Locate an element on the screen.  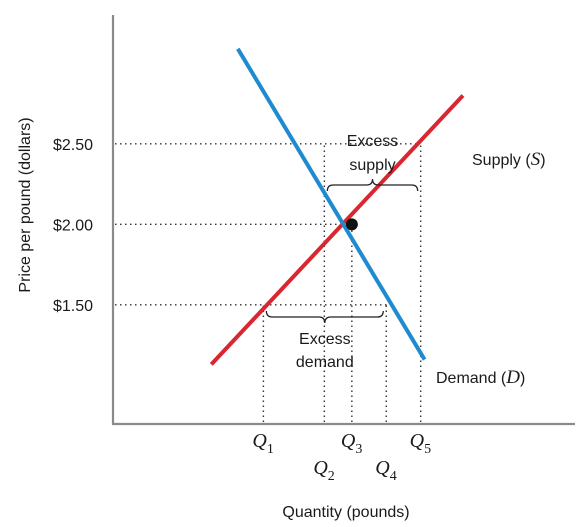
x-tick-q1: Q1 is located at coordinates (262, 443).